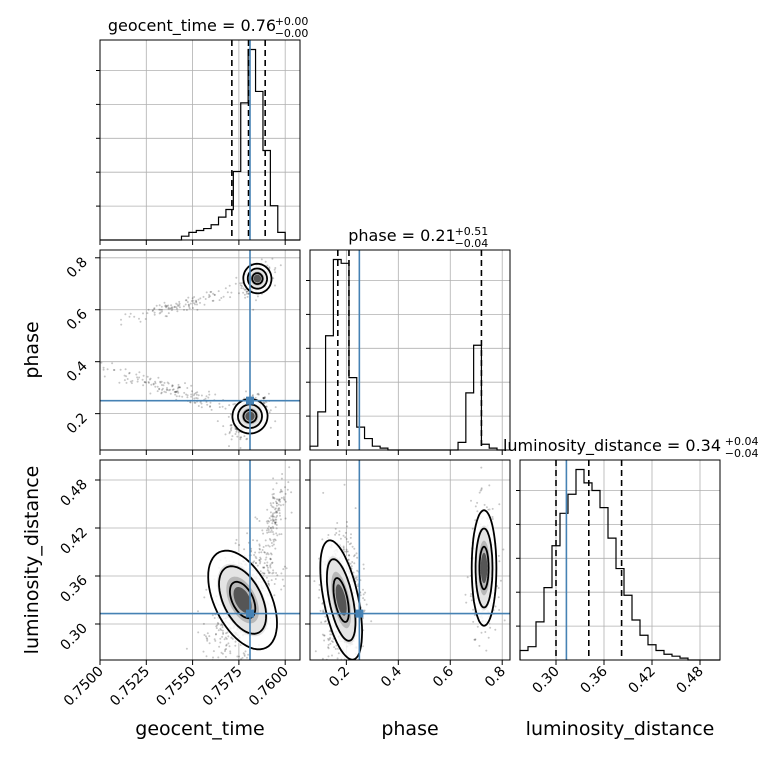  Describe the element at coordinates (484, 568) in the screenshot. I see `density-region` at that location.